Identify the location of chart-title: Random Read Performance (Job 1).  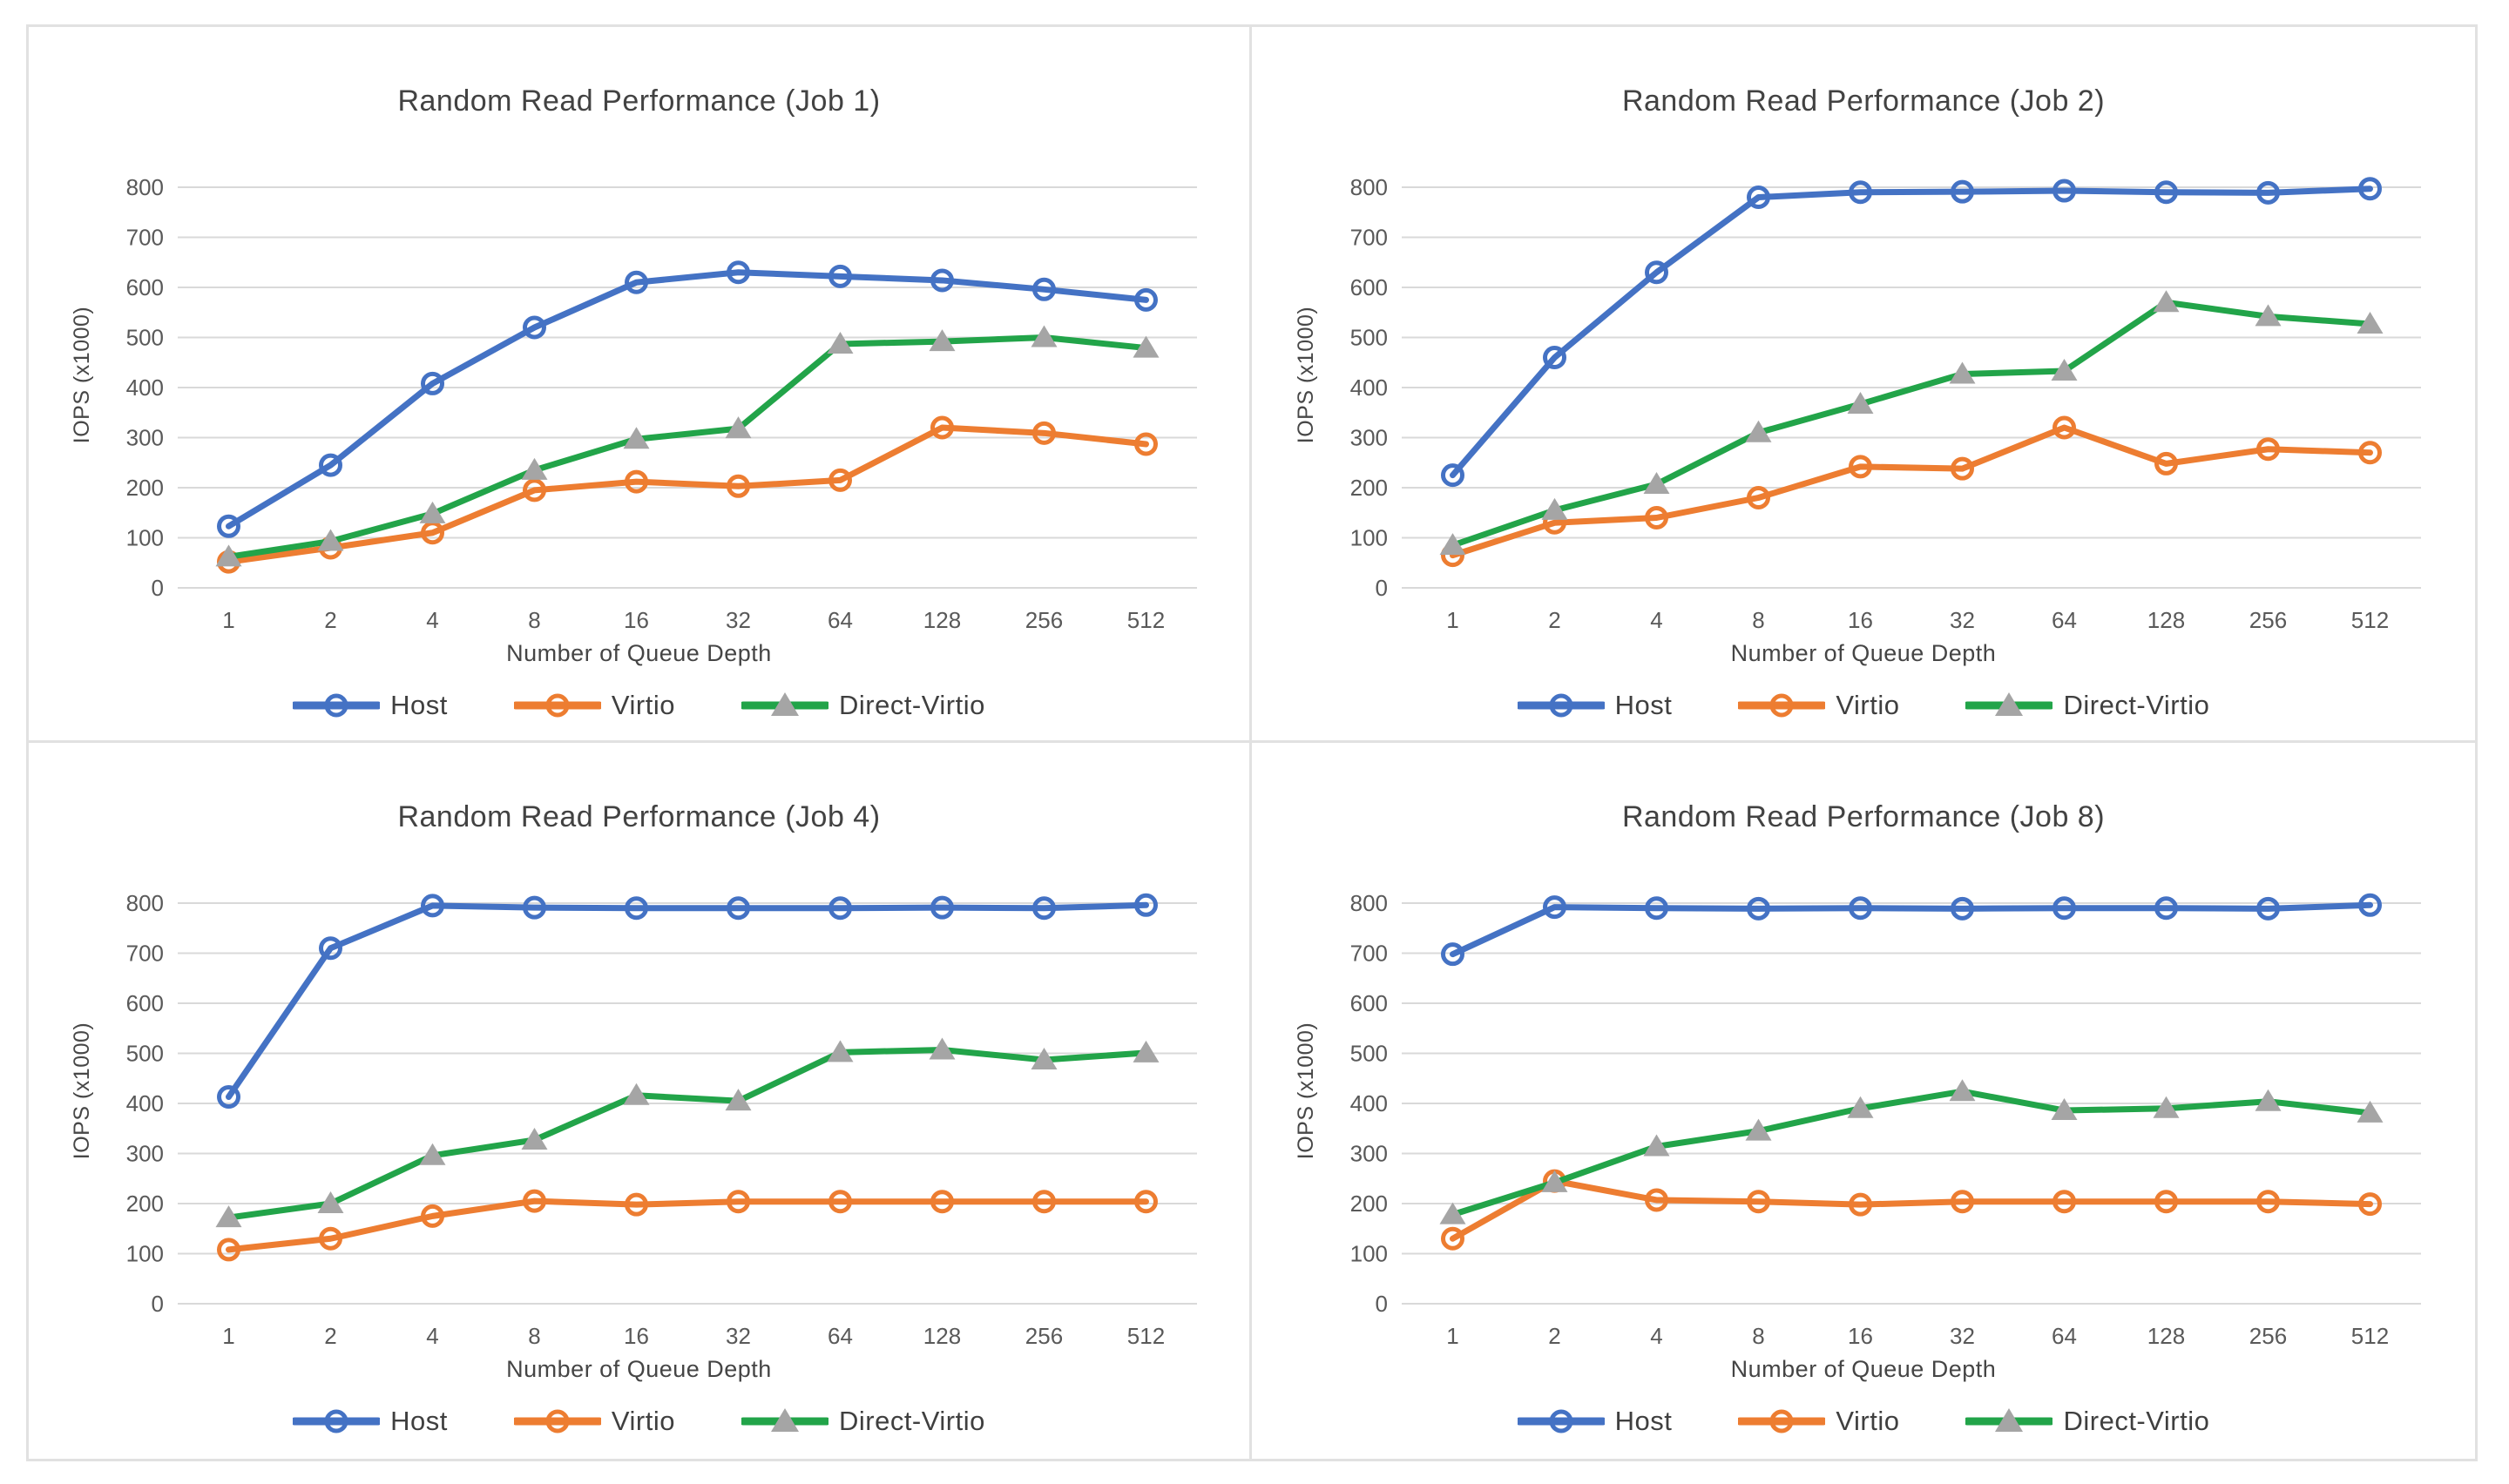
(639, 101).